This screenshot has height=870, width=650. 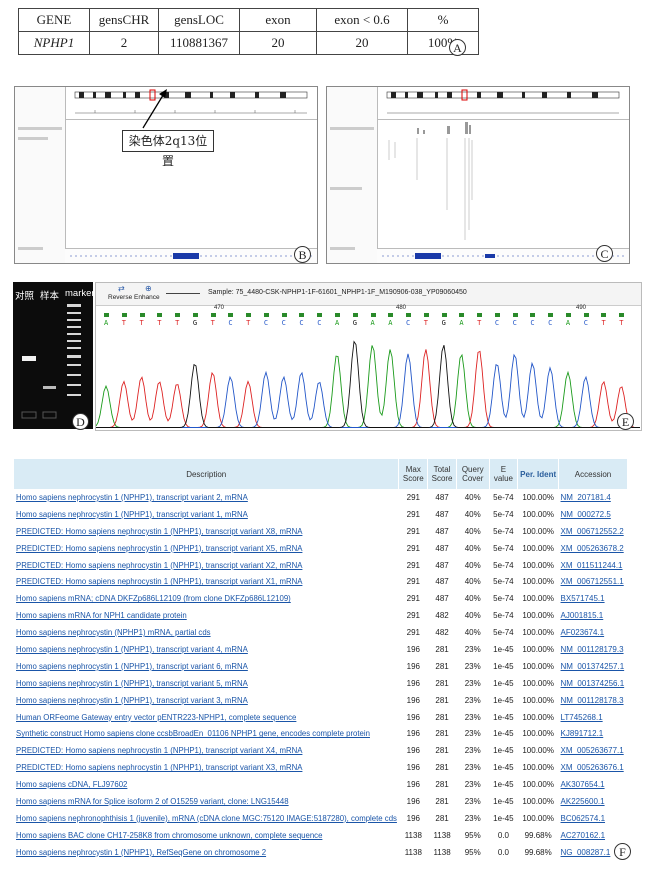 What do you see at coordinates (80, 421) in the screenshot?
I see `panel-label-d: D` at bounding box center [80, 421].